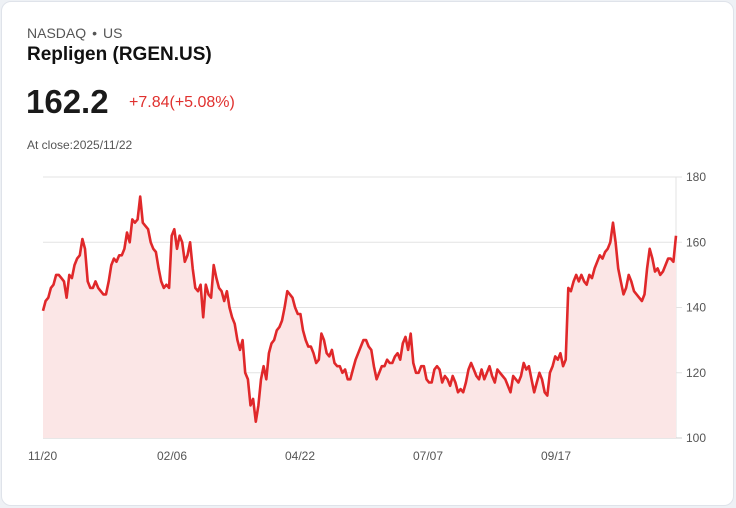 Image resolution: width=736 pixels, height=508 pixels. I want to click on y-tick-label: 140, so click(696, 308).